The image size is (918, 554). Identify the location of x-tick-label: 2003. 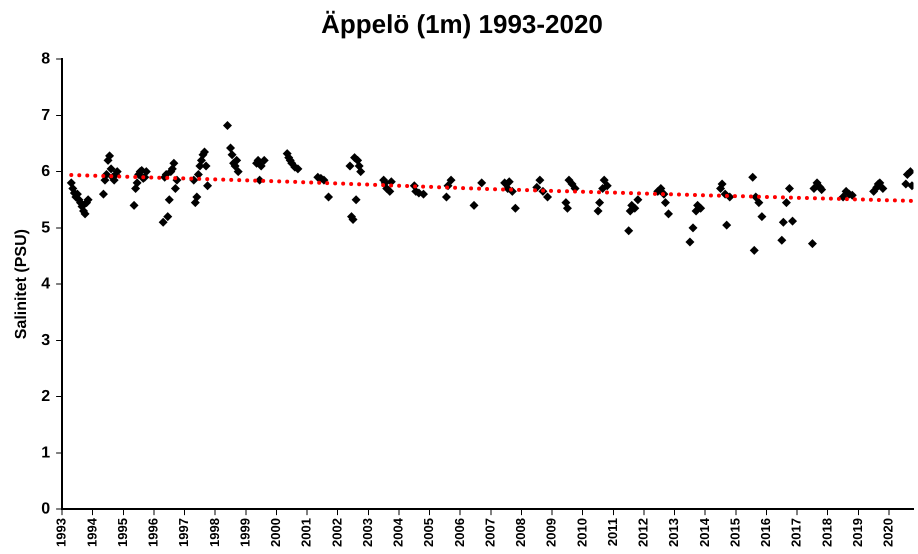
(367, 532).